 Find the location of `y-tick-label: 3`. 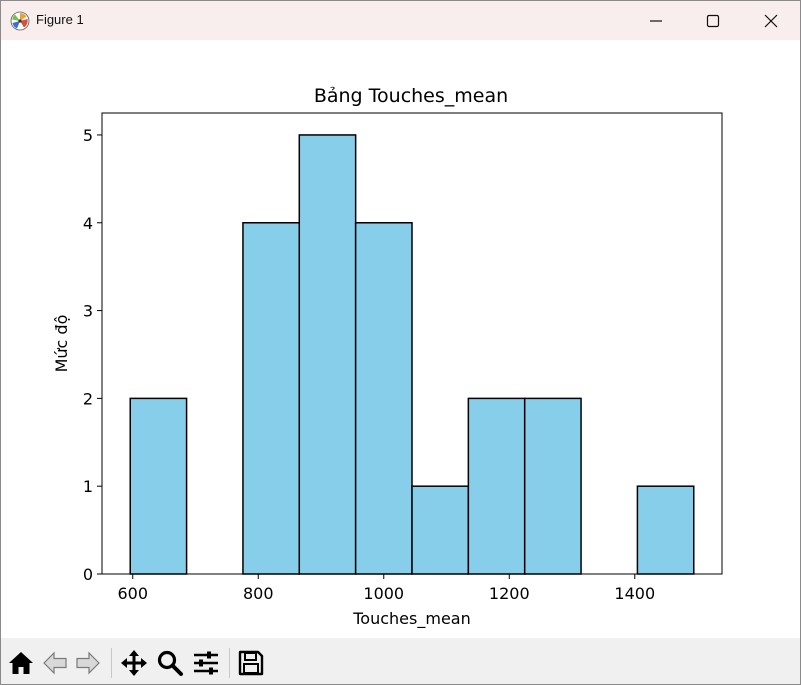

y-tick-label: 3 is located at coordinates (88, 311).